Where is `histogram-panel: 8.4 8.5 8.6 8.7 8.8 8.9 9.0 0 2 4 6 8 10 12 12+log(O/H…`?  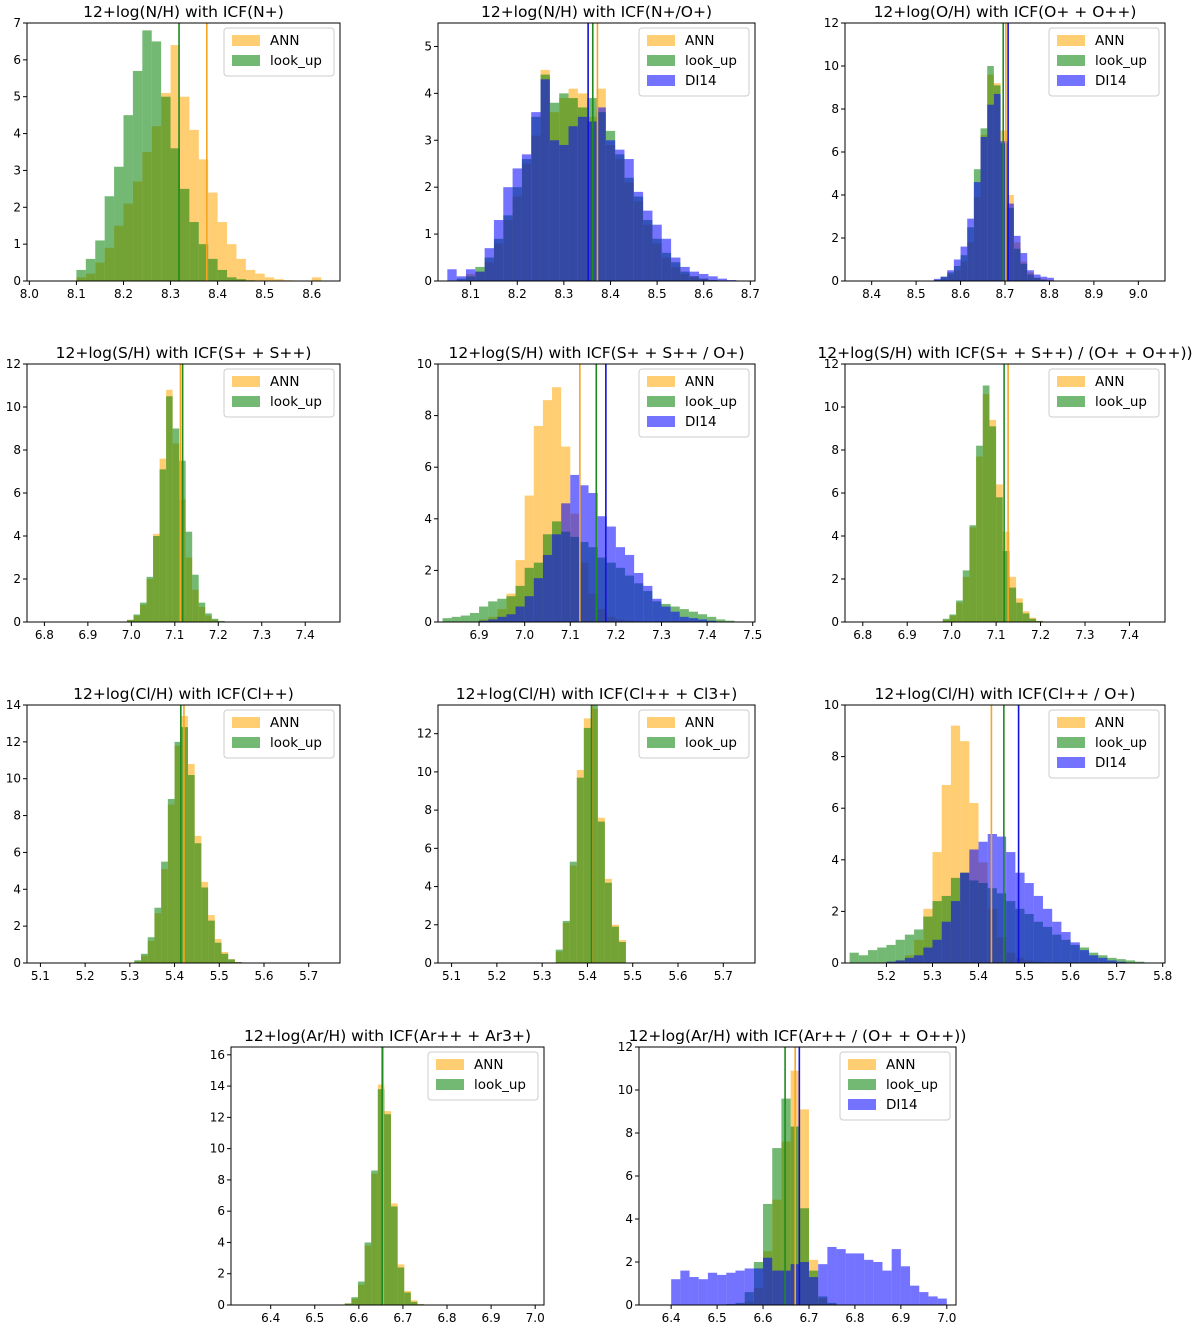 histogram-panel: 8.4 8.5 8.6 8.7 8.8 8.9 9.0 0 2 4 6 8 10 12 12+log(O/H… is located at coordinates (995, 152).